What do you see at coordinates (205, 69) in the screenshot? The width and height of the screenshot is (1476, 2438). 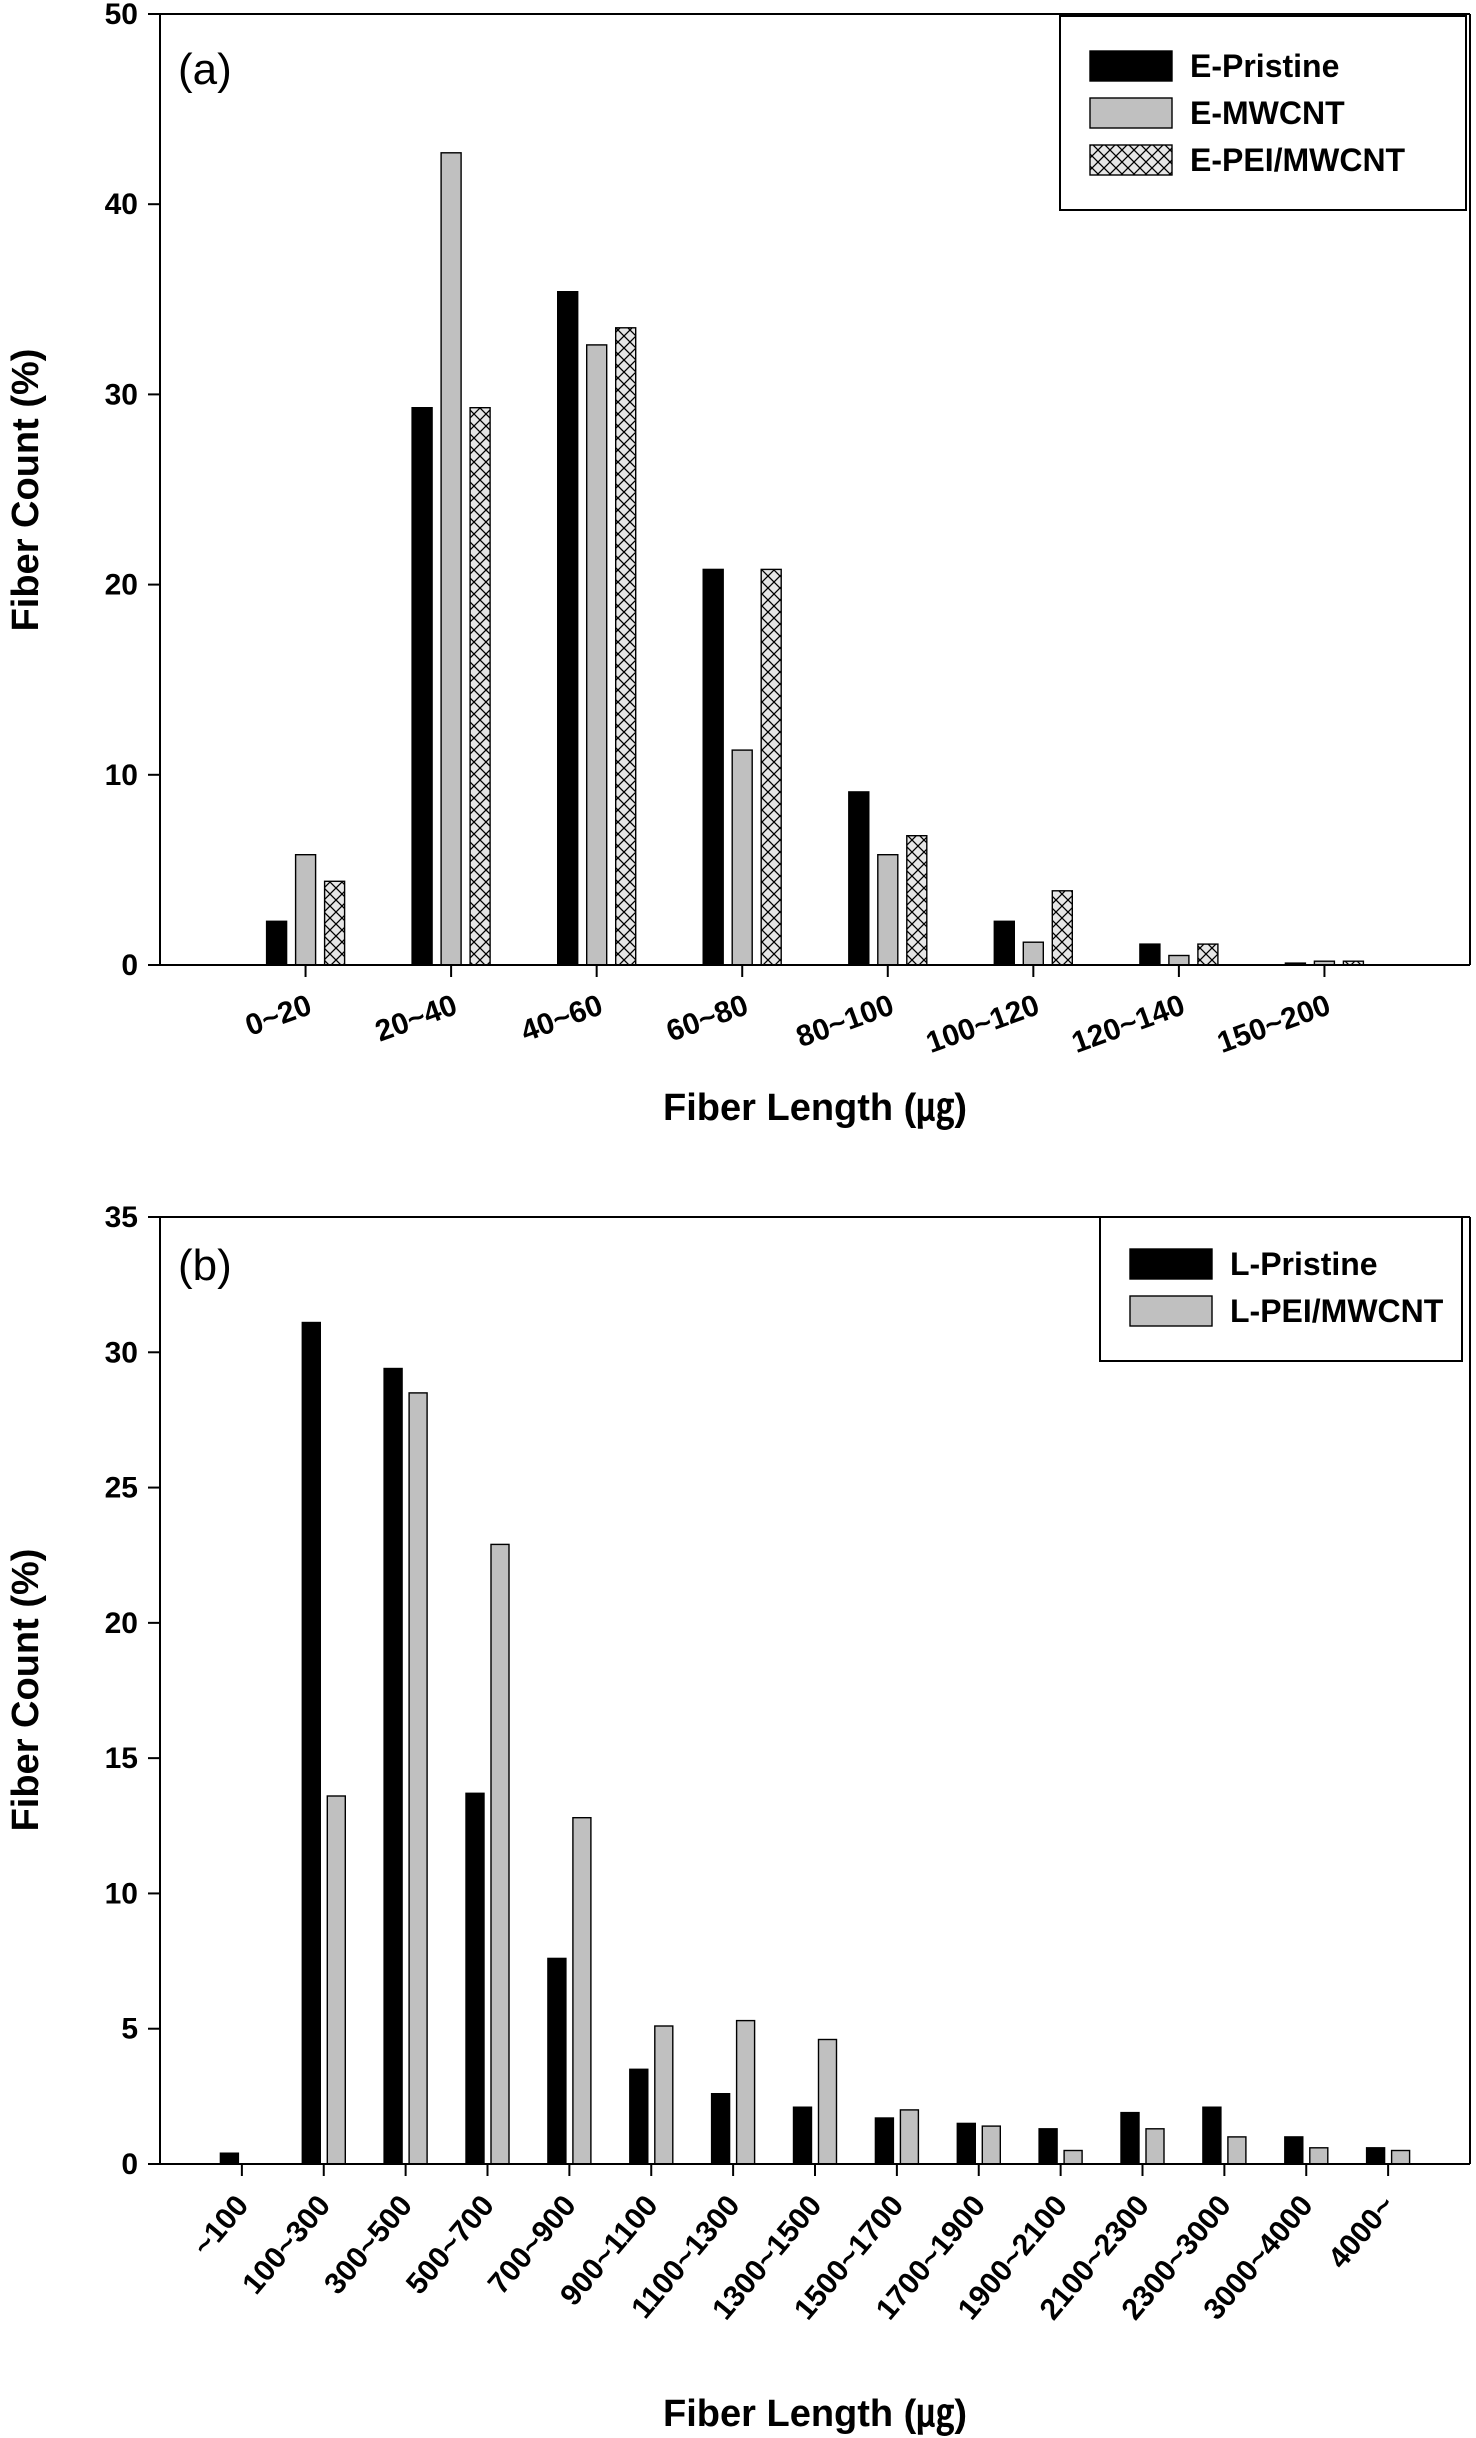 I see `panel-label: (a)` at bounding box center [205, 69].